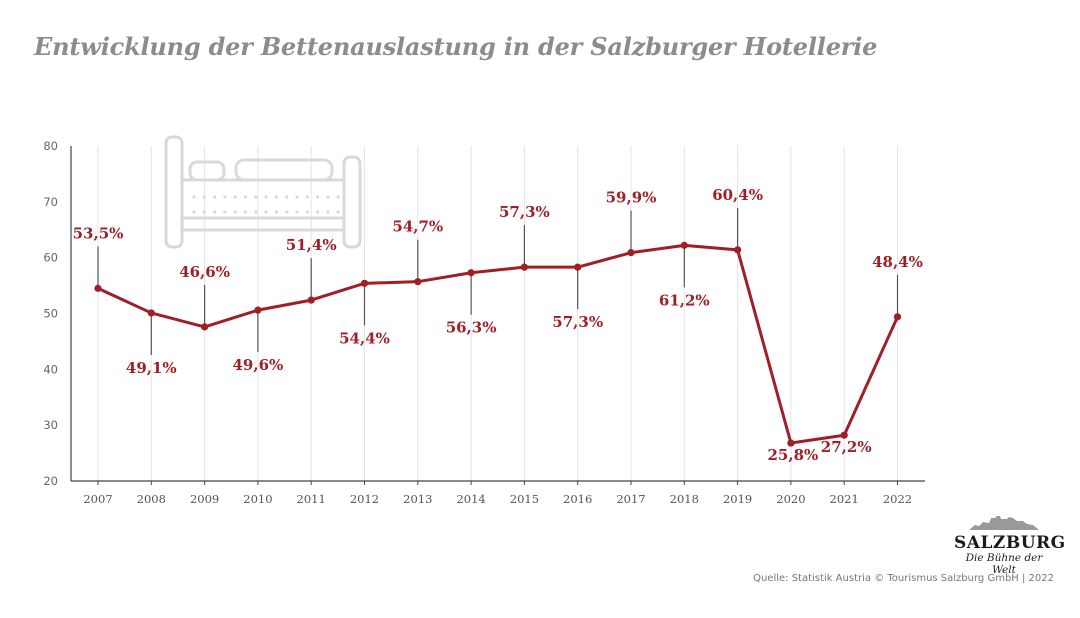 The width and height of the screenshot is (1080, 618). I want to click on x-tick-label: 2015, so click(524, 499).